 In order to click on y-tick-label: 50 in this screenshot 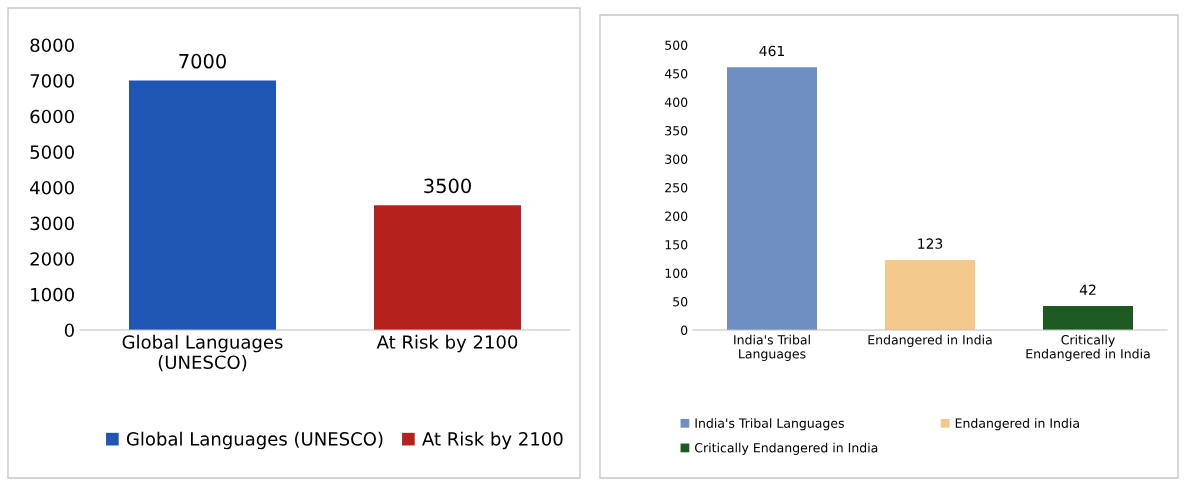, I will do `click(680, 301)`.